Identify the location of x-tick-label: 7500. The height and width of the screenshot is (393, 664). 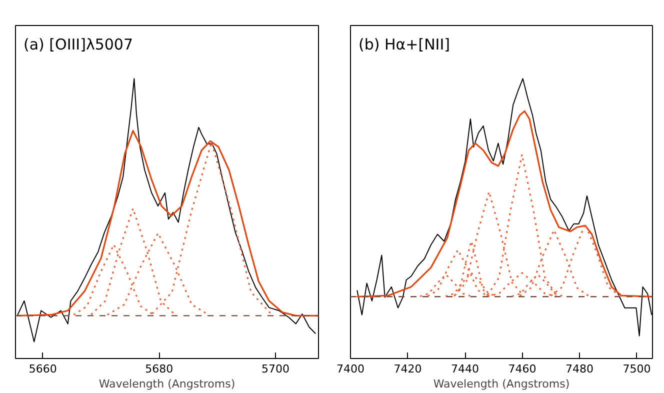
(636, 369).